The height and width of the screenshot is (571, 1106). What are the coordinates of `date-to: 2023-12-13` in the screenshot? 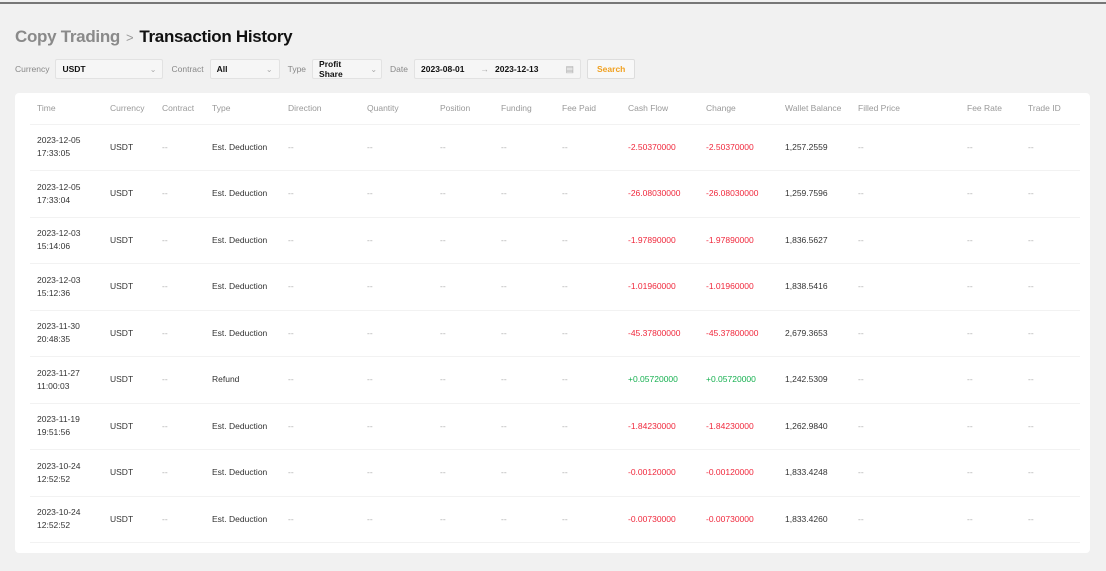 It's located at (517, 69).